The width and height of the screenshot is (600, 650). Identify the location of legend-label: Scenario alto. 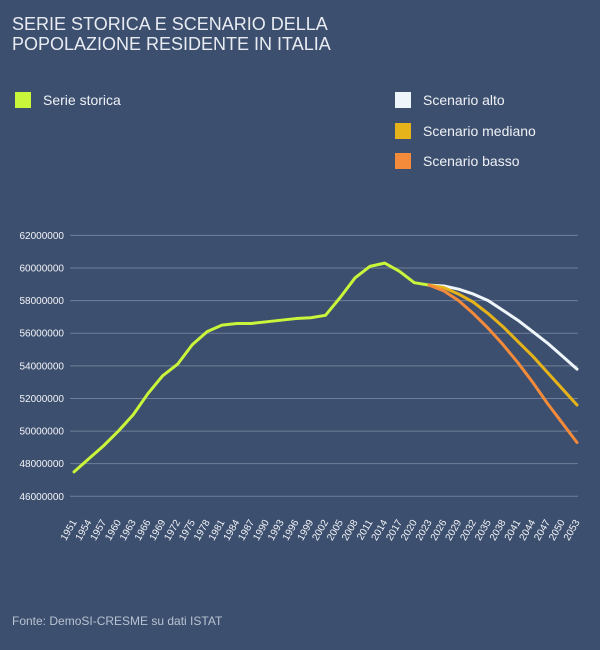
(464, 100).